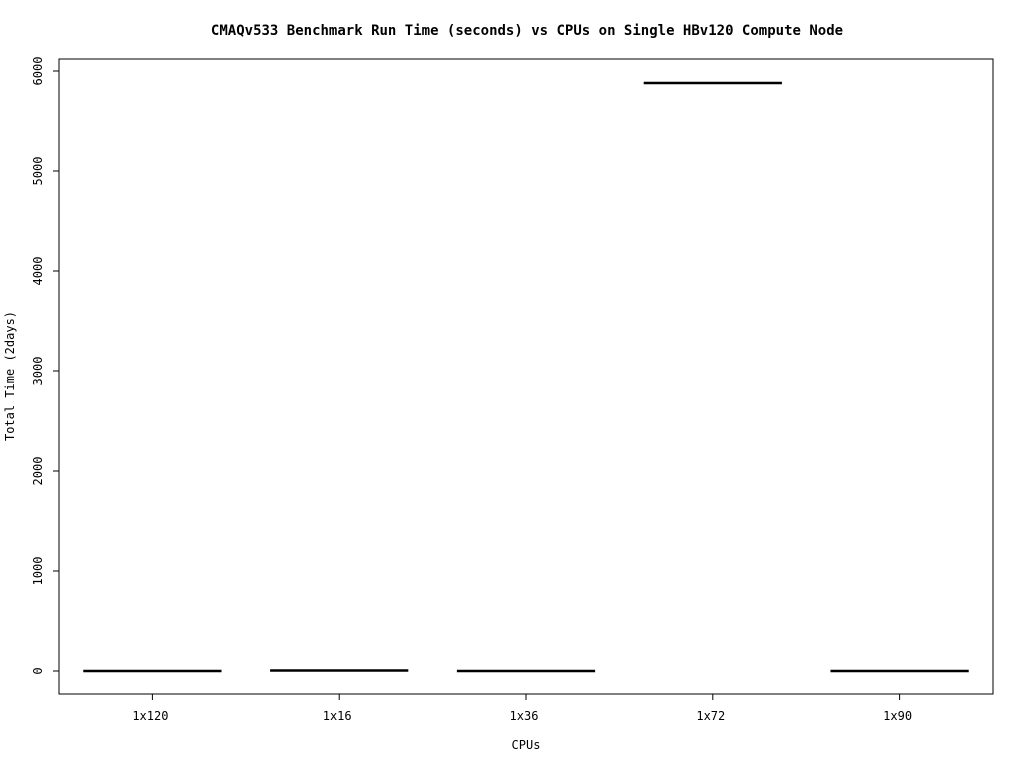 Image resolution: width=1024 pixels, height=768 pixels. Describe the element at coordinates (337, 716) in the screenshot. I see `x-tick-label: 1x16` at that location.